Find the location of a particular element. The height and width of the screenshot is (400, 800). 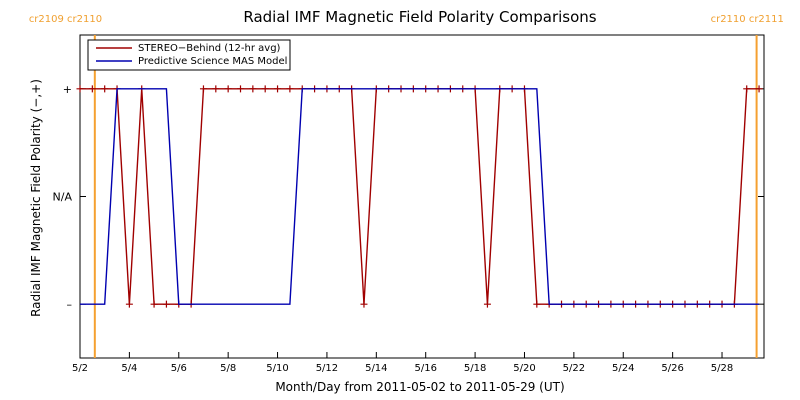

x-tick-label: 5/12 is located at coordinates (327, 368).